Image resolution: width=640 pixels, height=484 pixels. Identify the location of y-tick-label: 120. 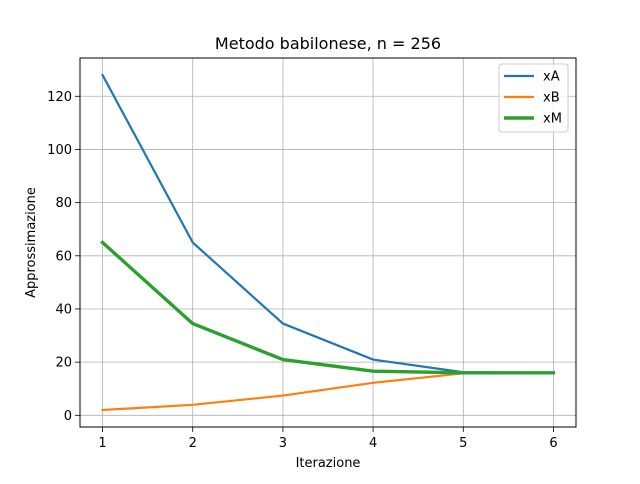
(59, 97).